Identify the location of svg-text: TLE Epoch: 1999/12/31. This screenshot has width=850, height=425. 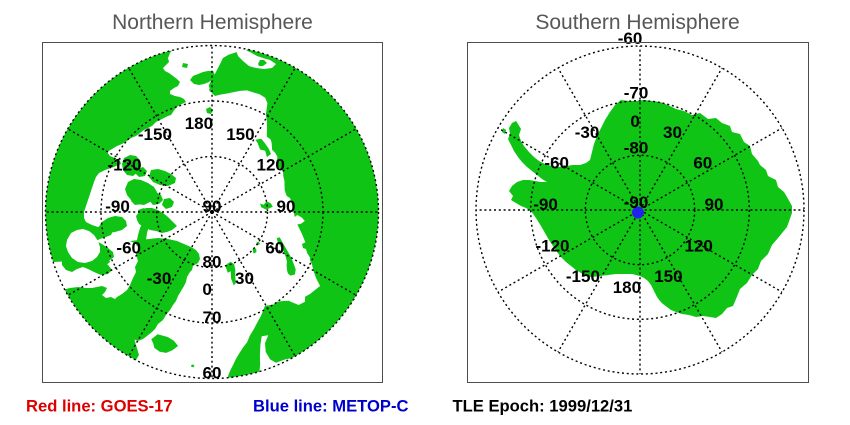
(543, 406).